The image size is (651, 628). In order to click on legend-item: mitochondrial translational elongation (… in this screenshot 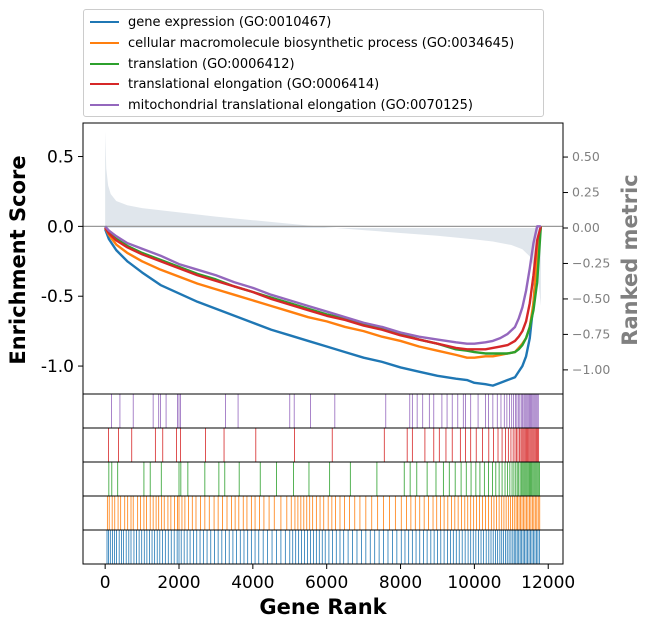, I will do `click(281, 105)`.